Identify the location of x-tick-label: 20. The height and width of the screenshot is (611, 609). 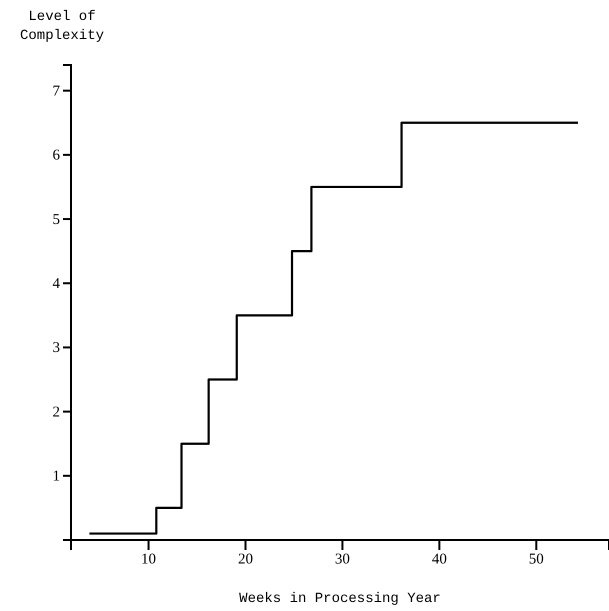
(245, 560).